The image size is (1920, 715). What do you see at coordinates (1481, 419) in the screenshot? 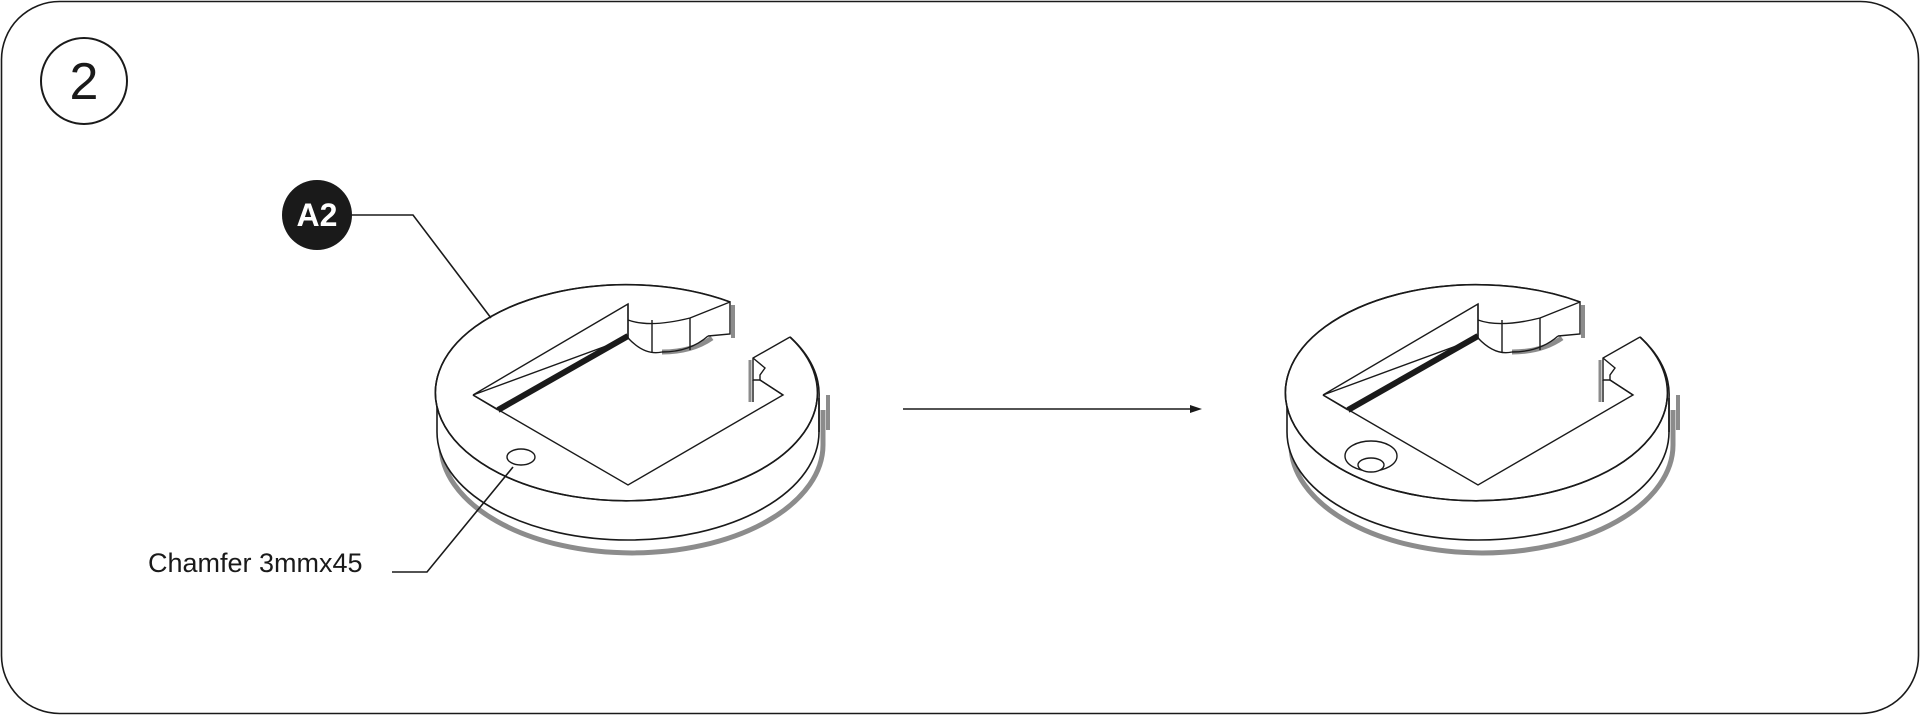
I see `part-after` at bounding box center [1481, 419].